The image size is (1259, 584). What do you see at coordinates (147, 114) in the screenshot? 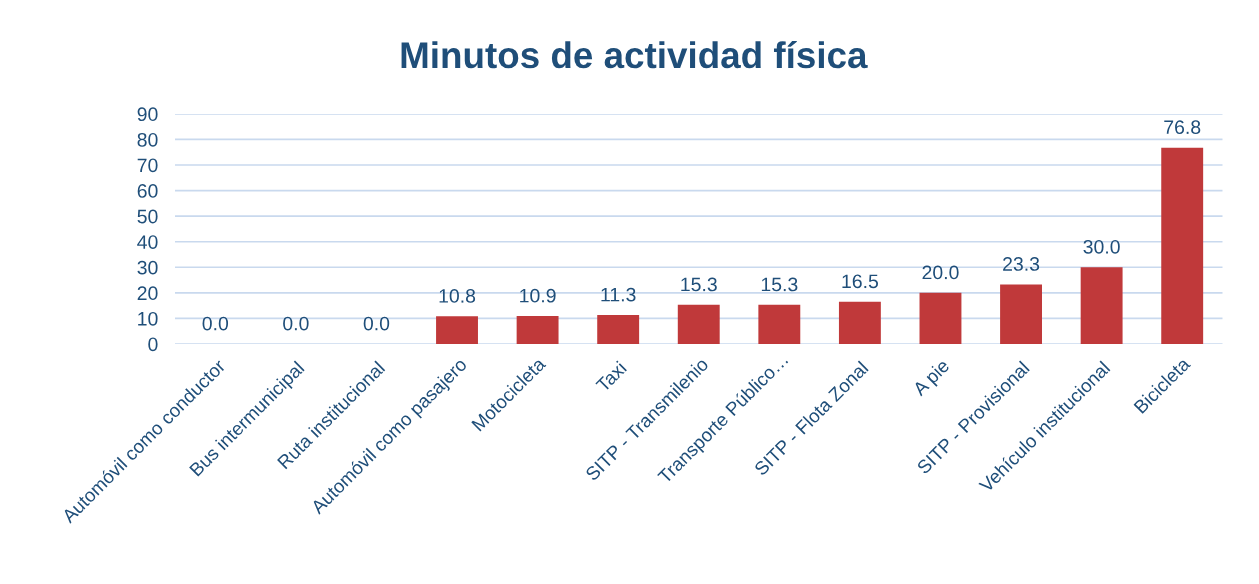
I see `y-tick-label: 90` at bounding box center [147, 114].